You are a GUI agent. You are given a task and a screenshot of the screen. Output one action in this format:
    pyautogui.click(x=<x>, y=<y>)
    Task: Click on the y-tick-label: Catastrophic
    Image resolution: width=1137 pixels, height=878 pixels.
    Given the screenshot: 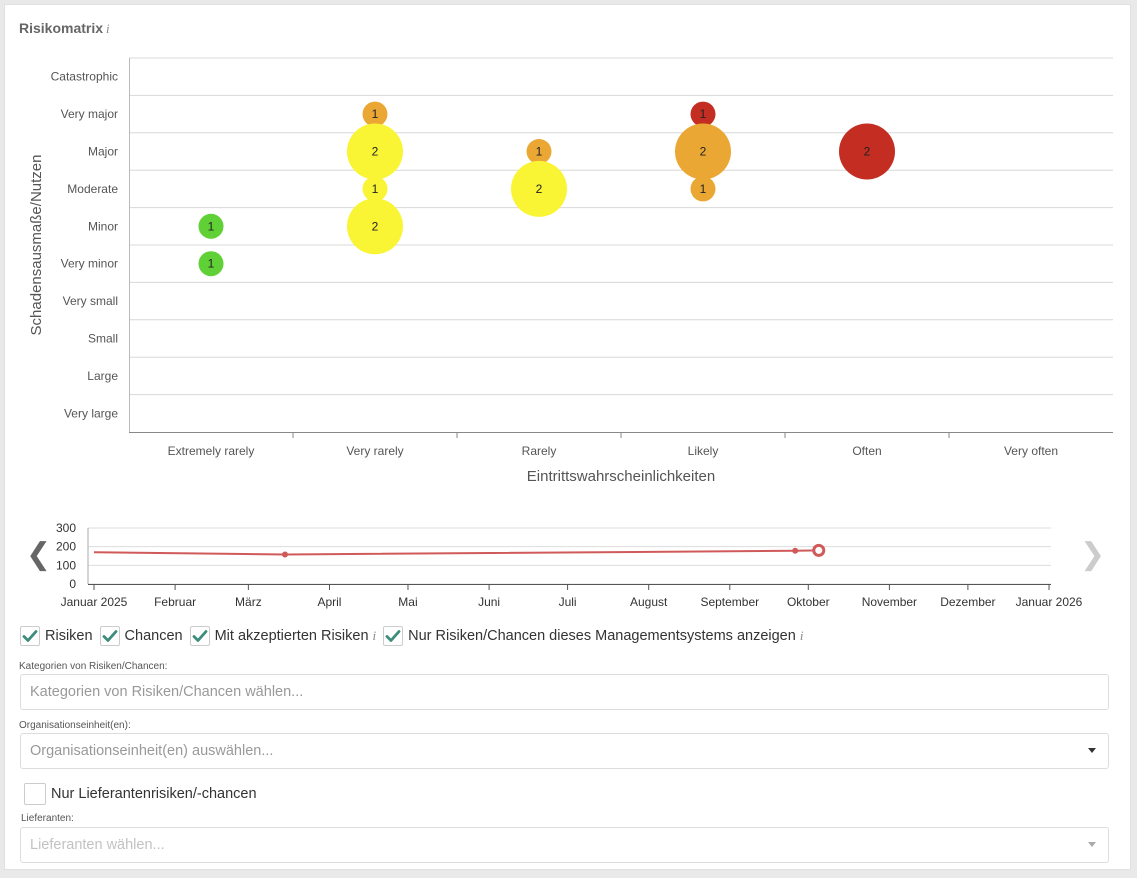 What is the action you would take?
    pyautogui.click(x=84, y=77)
    